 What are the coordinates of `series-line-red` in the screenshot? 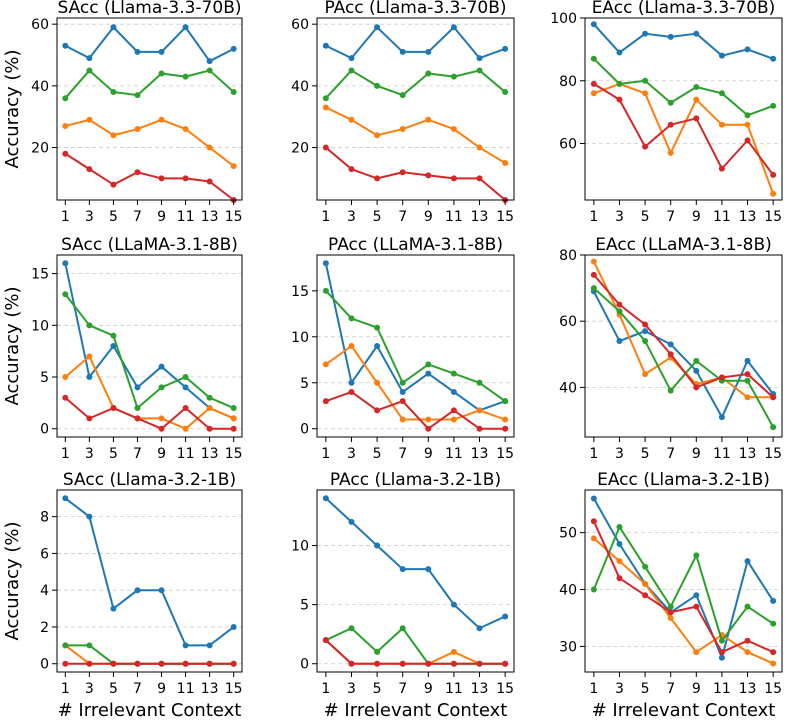 It's located at (683, 336).